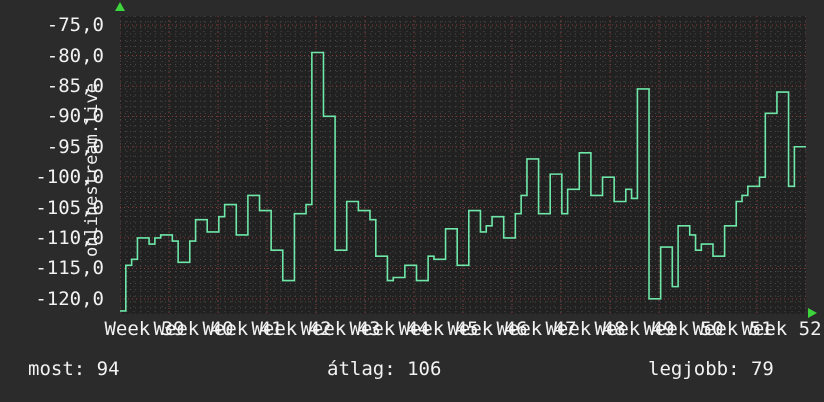 This screenshot has height=402, width=824. What do you see at coordinates (812, 313) in the screenshot?
I see `triangle-right-icon` at bounding box center [812, 313].